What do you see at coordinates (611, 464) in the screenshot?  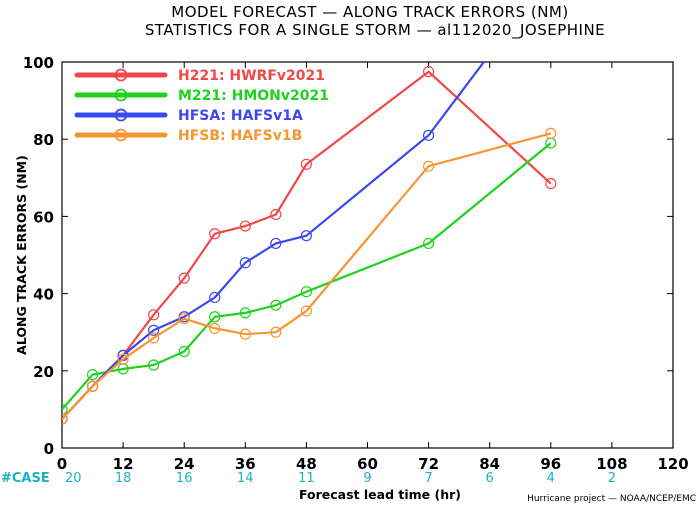 I see `x-tick-label: 108` at bounding box center [611, 464].